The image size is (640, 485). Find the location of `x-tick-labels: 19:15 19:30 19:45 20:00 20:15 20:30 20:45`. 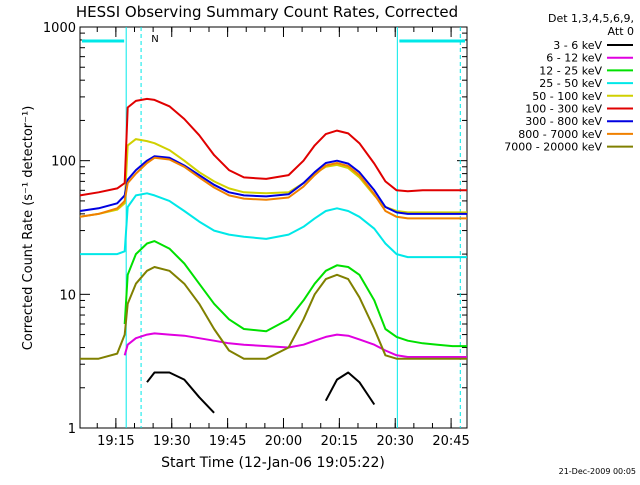

x-tick-labels: 19:15 19:30 19:45 20:00 20:15 20:30 20:45 is located at coordinates (283, 441).